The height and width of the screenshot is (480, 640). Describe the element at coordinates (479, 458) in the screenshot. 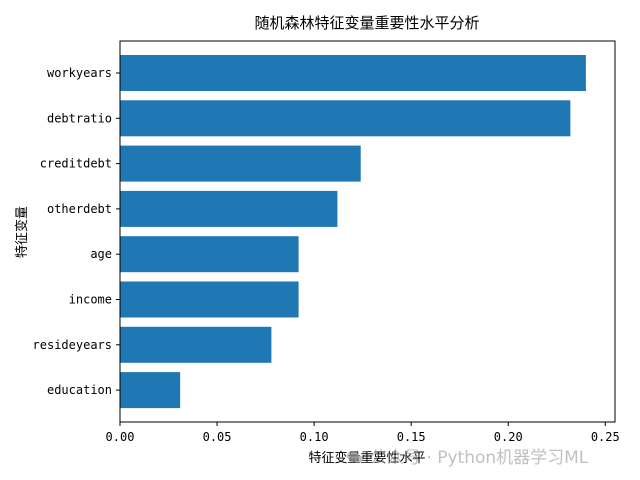

I see `watermark-text: 公众号 · Python机器学习ML` at that location.